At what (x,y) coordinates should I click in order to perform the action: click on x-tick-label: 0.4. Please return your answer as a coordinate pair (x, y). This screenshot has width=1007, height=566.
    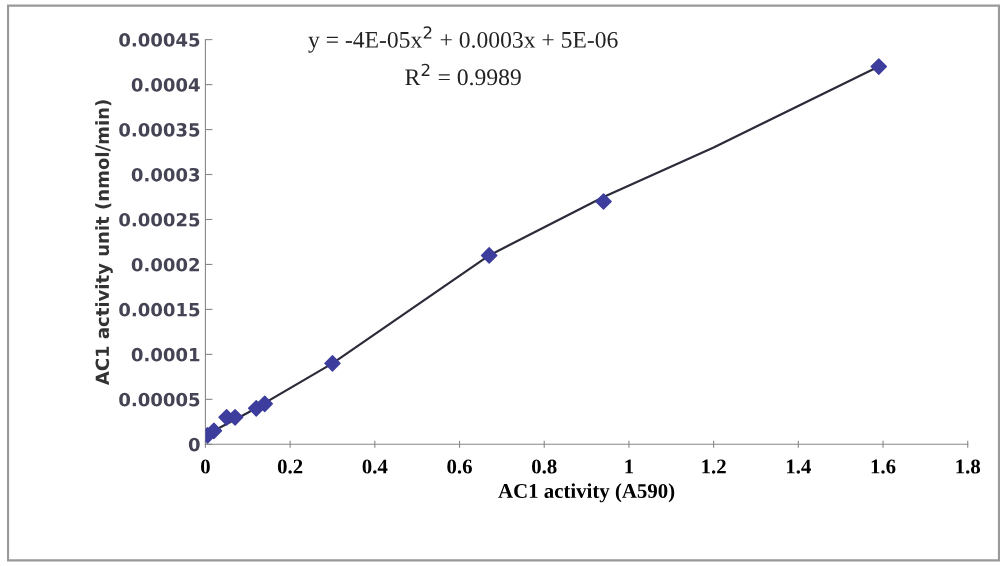
    Looking at the image, I should click on (375, 466).